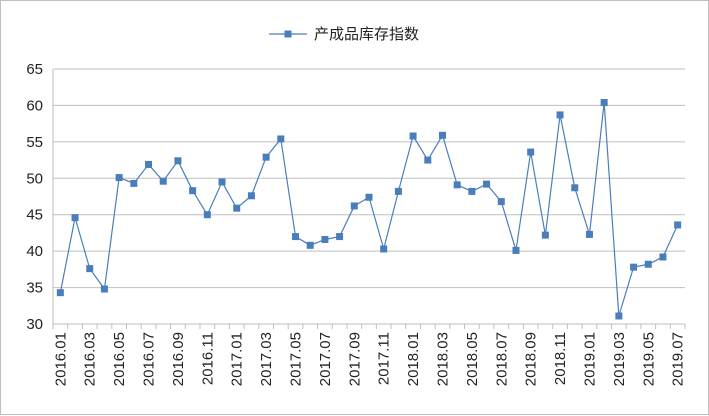 This screenshot has width=709, height=416. What do you see at coordinates (560, 358) in the screenshot?
I see `x-tick-label: 2018.11` at bounding box center [560, 358].